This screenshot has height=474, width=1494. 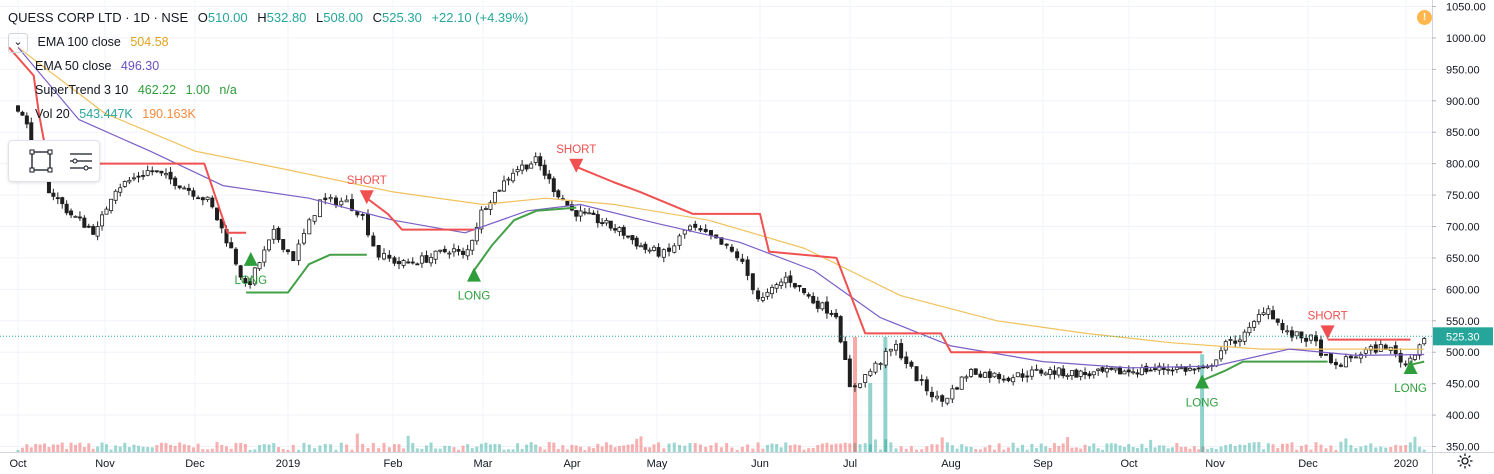 What do you see at coordinates (97, 66) in the screenshot?
I see `indicator-ema50: EMA 50 close 496.30` at bounding box center [97, 66].